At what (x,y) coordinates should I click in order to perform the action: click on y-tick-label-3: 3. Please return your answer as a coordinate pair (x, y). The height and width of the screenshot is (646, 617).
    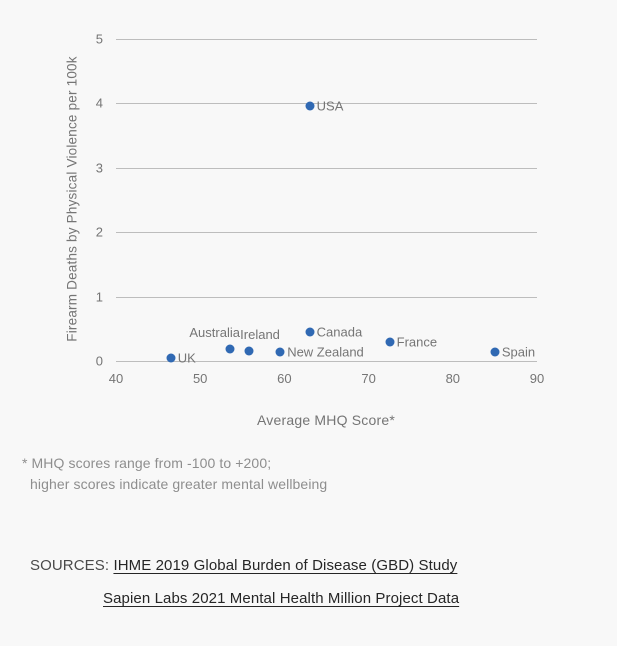
    Looking at the image, I should click on (99, 168).